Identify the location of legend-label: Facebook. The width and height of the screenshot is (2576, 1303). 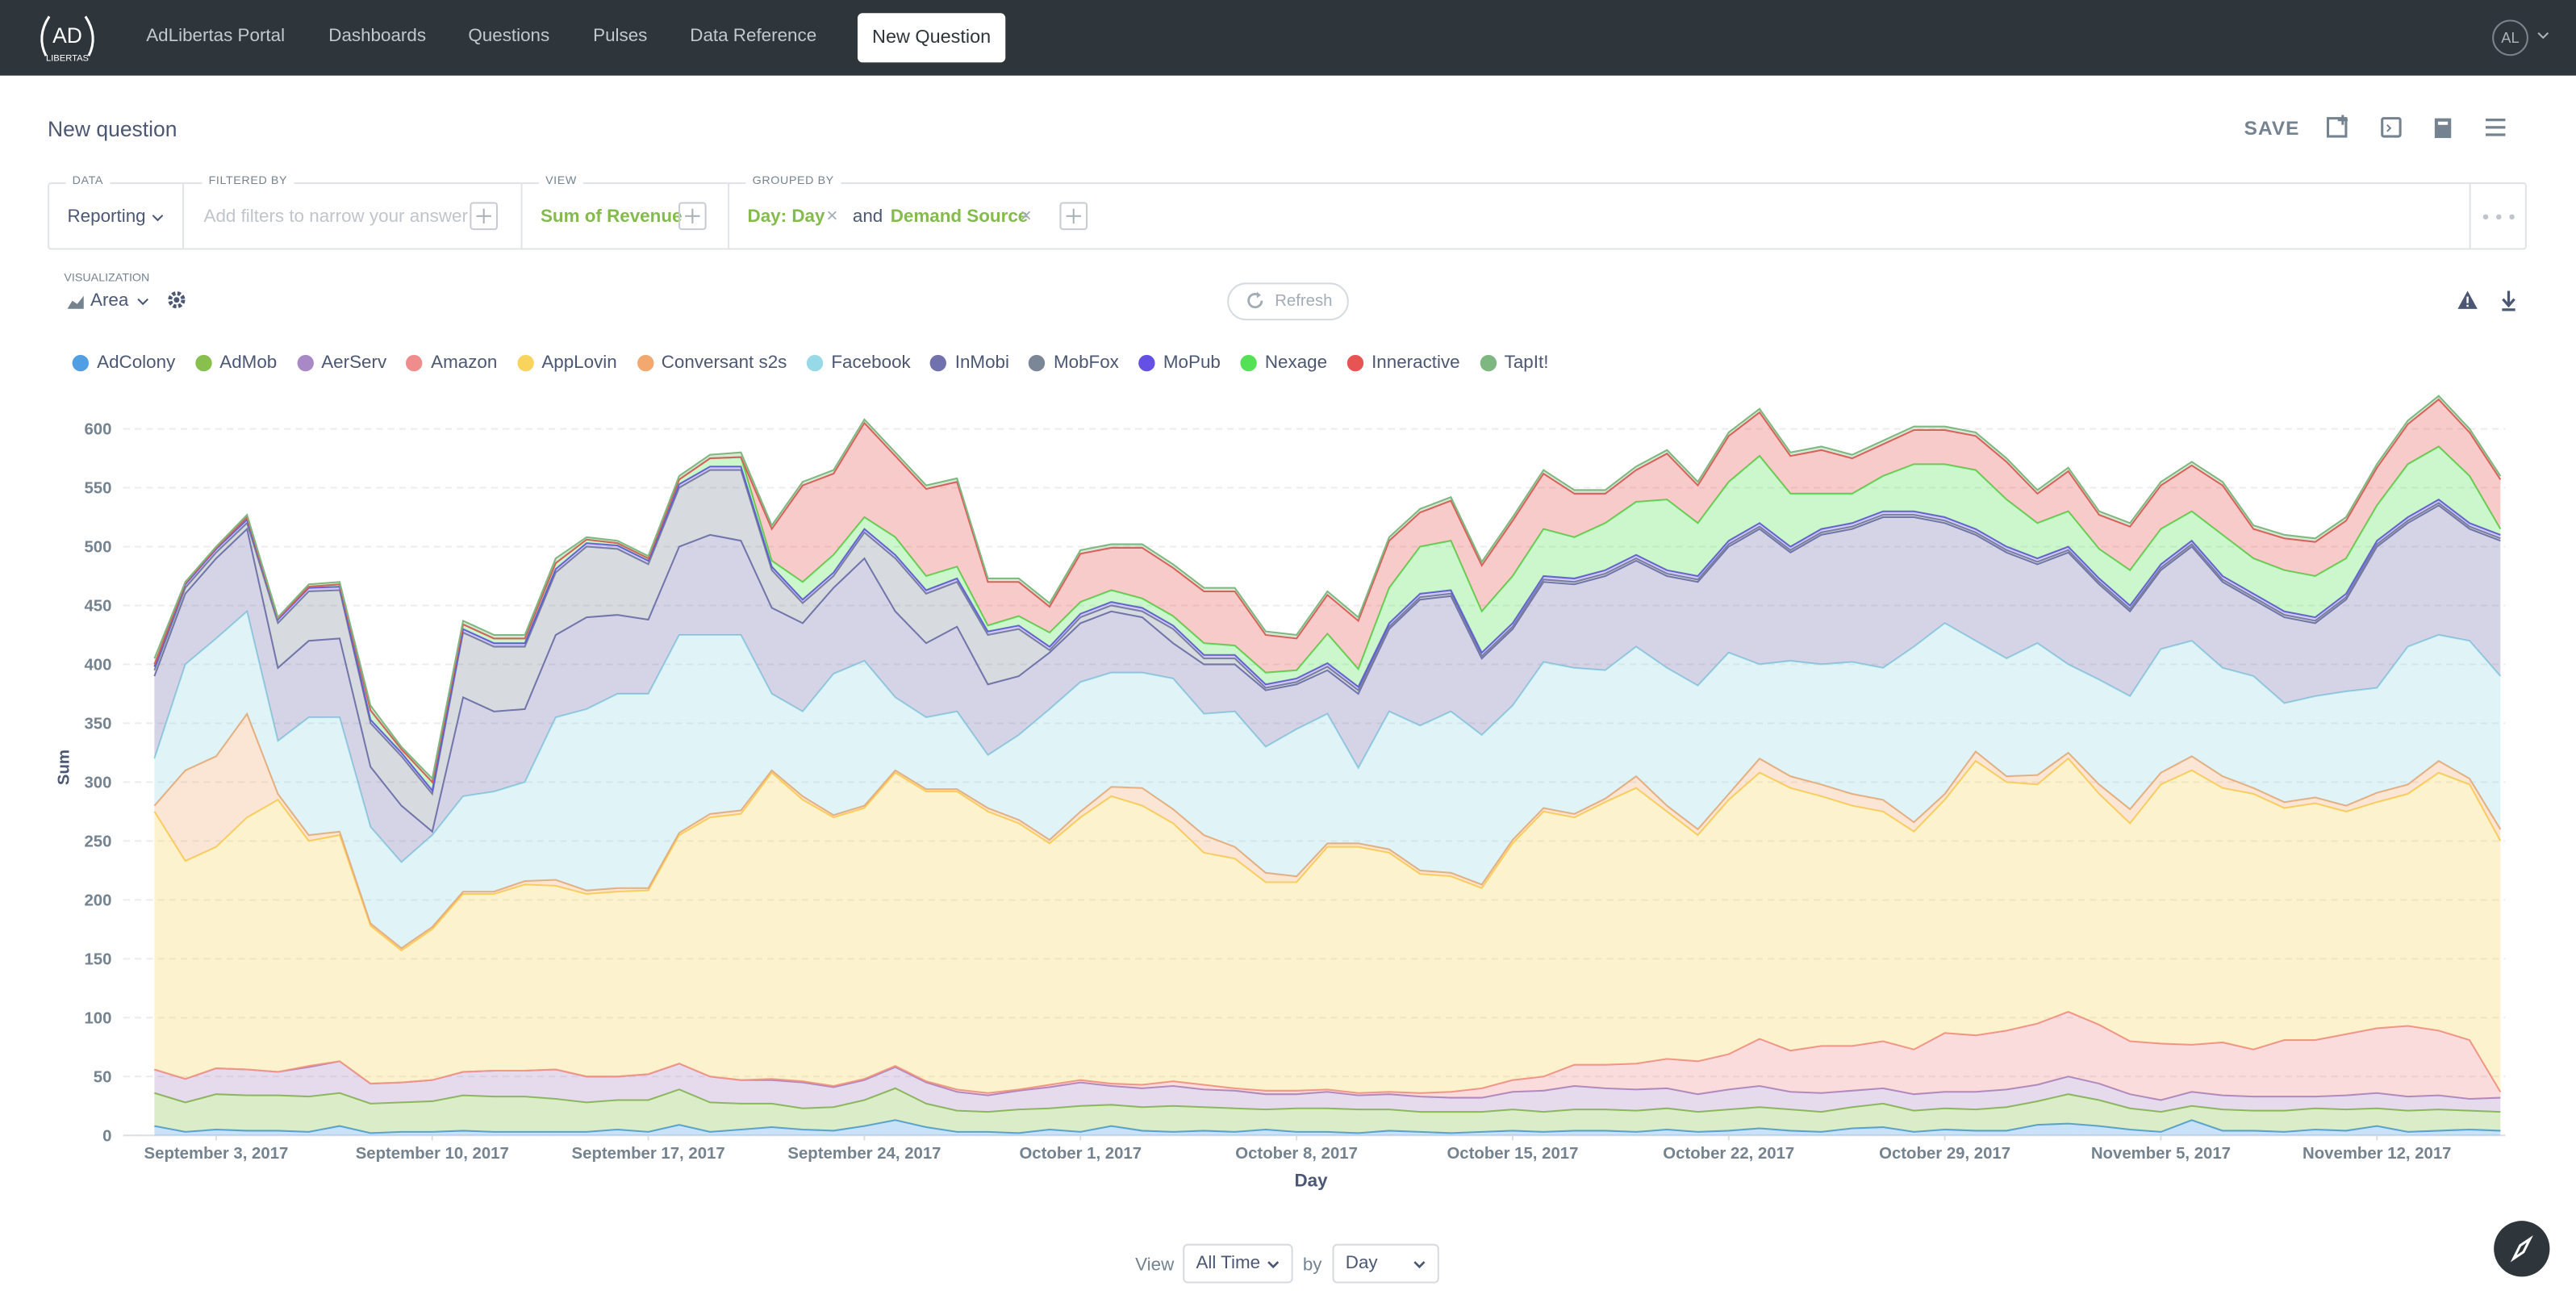
(871, 364).